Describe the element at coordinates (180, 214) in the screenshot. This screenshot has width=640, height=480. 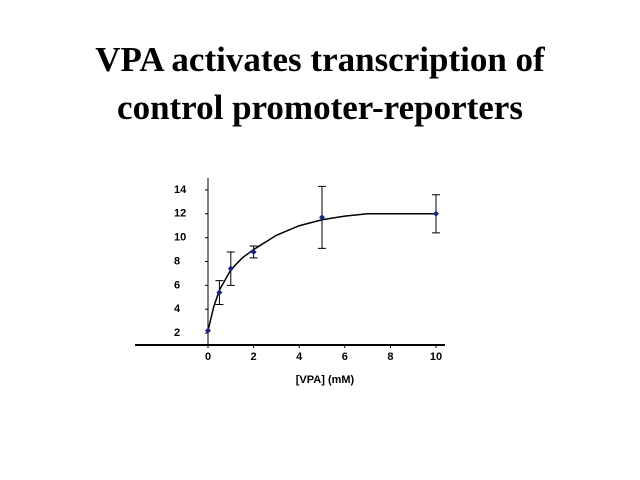
I see `y-tick-label: 12` at that location.